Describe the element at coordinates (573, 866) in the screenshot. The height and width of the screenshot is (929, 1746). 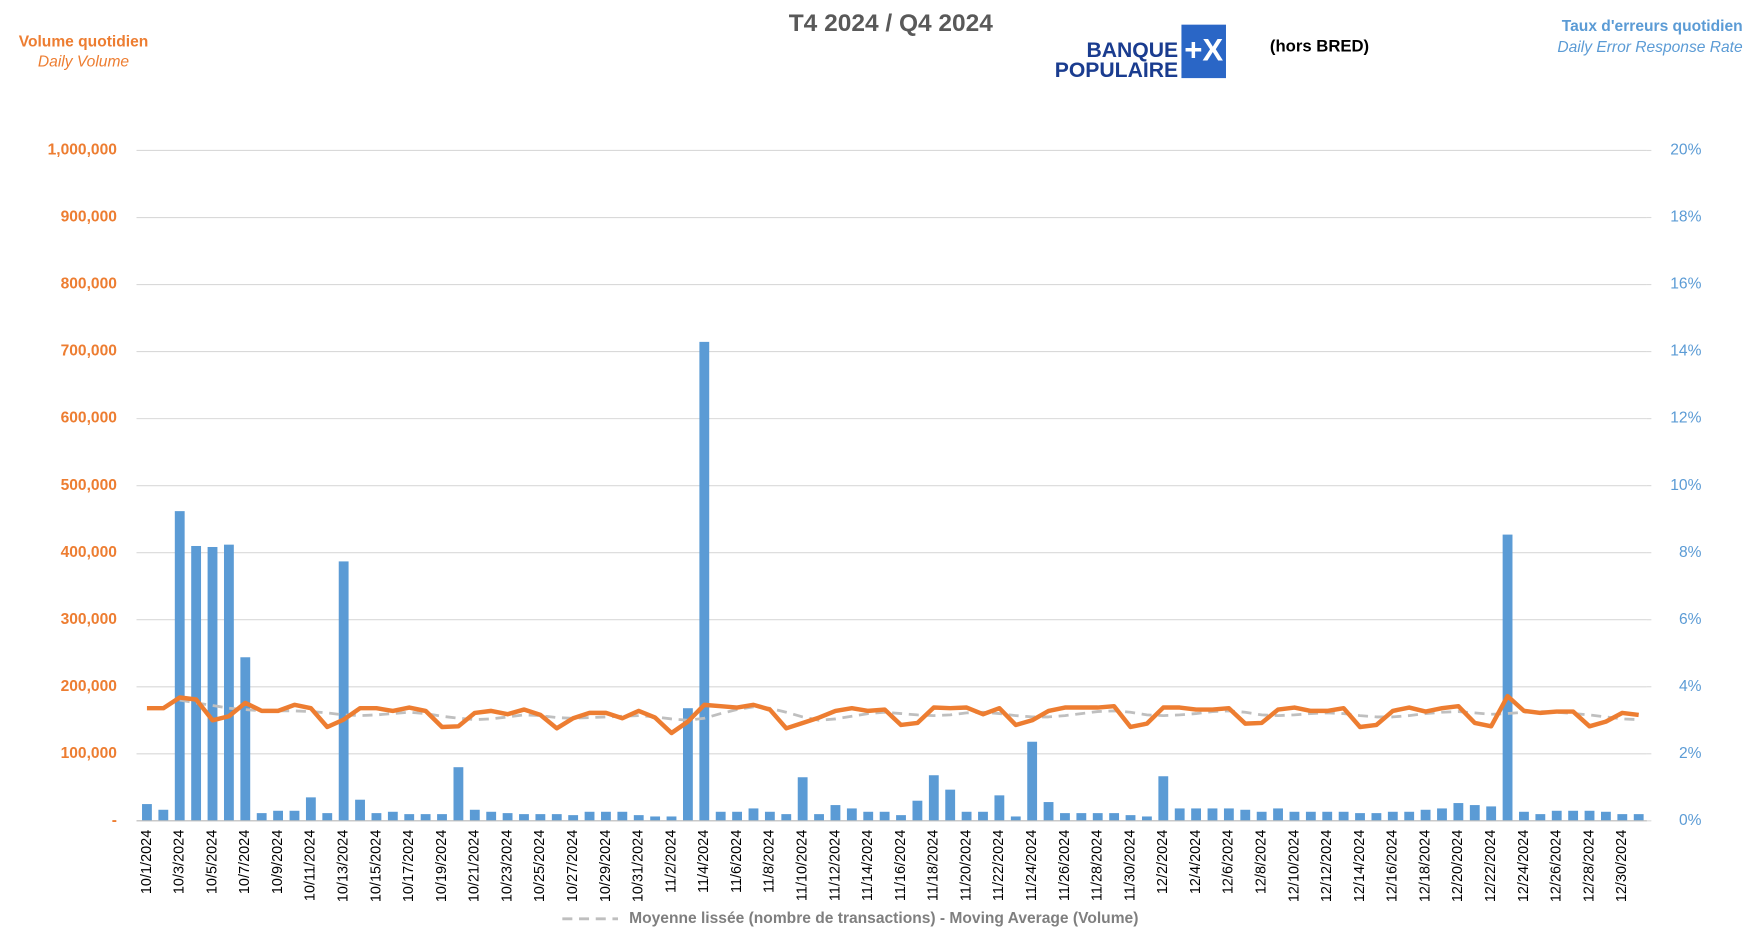
I see `x-tick-label: 10/27/2024` at that location.